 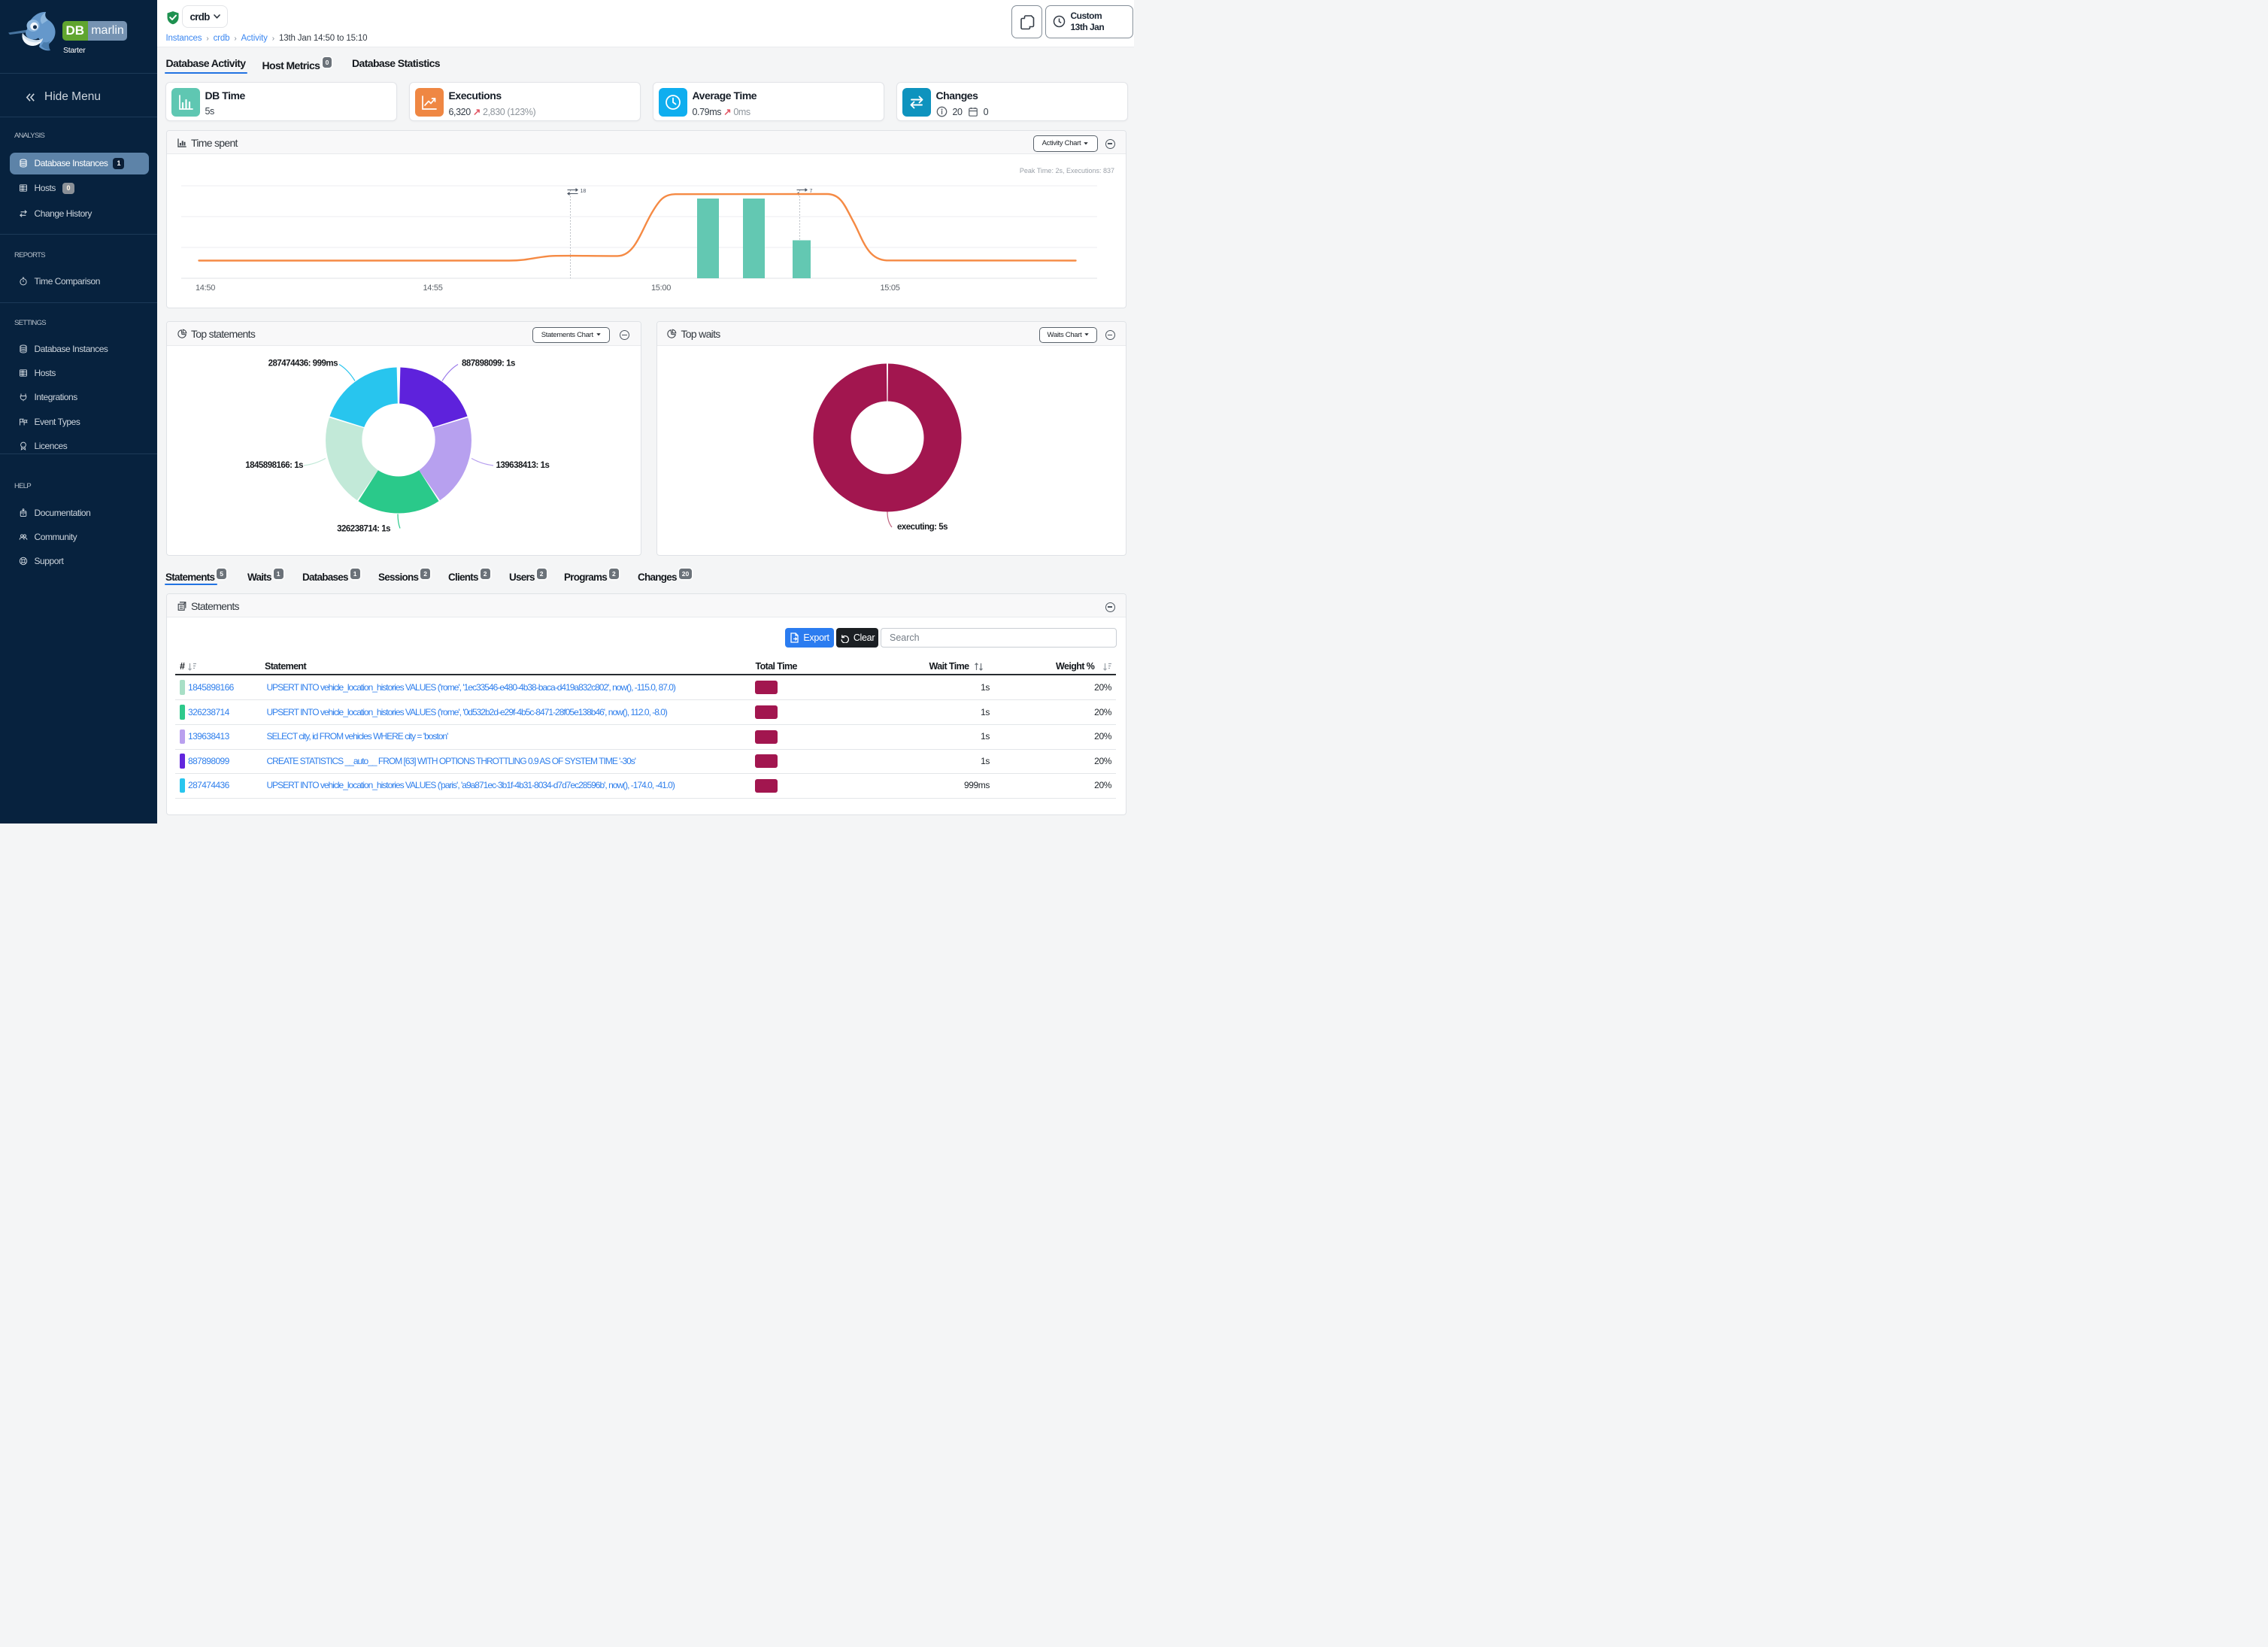 I want to click on svg-text: 326238714: 1s, so click(x=363, y=528).